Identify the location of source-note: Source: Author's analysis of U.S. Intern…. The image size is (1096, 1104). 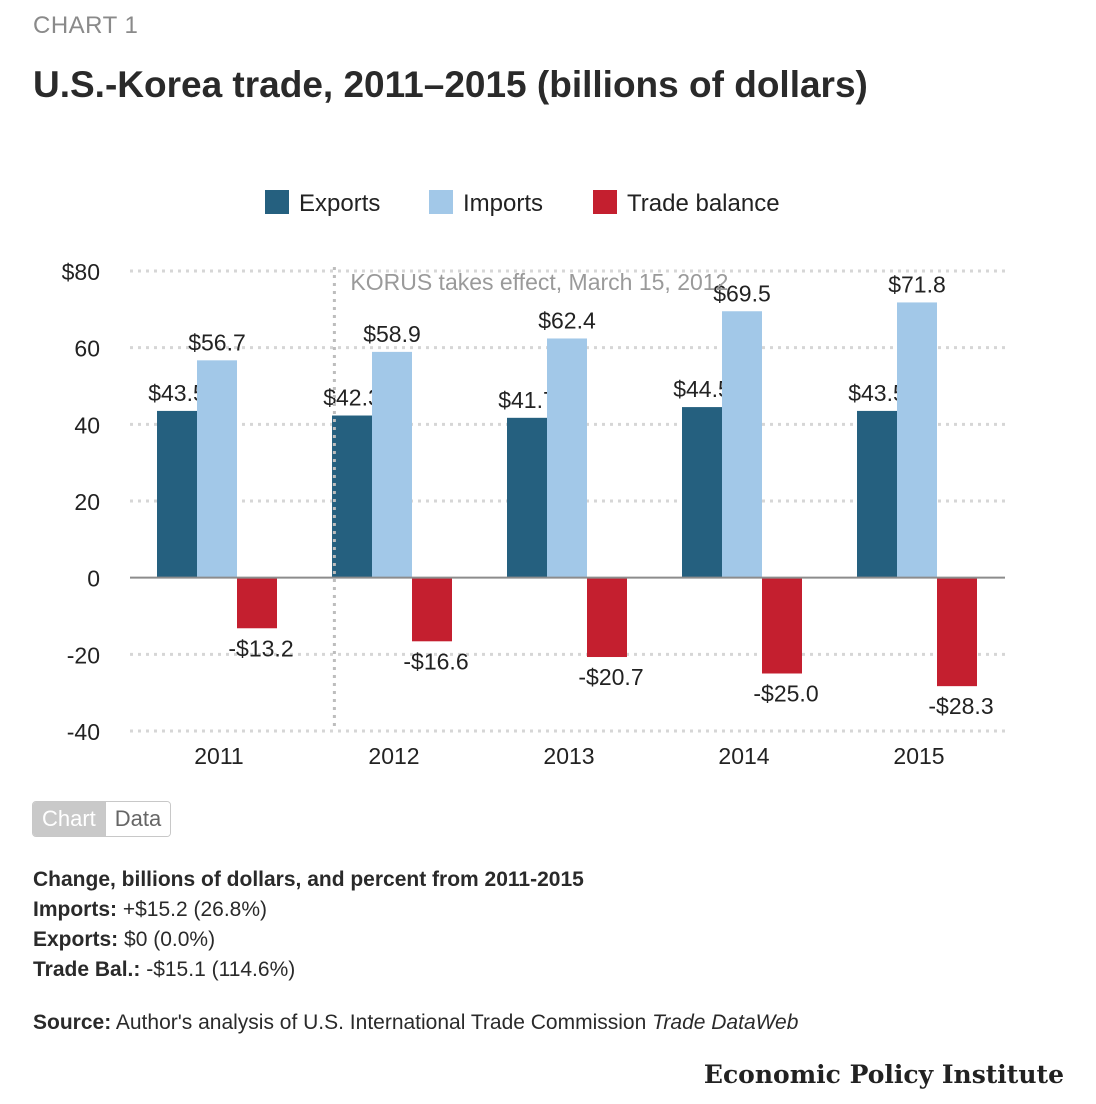
(415, 1023).